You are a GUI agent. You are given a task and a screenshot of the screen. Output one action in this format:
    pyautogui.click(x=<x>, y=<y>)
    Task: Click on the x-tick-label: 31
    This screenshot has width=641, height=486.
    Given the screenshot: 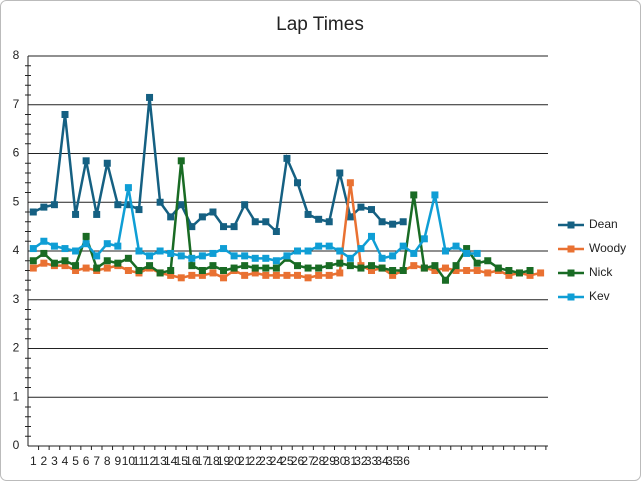 What is the action you would take?
    pyautogui.click(x=351, y=461)
    